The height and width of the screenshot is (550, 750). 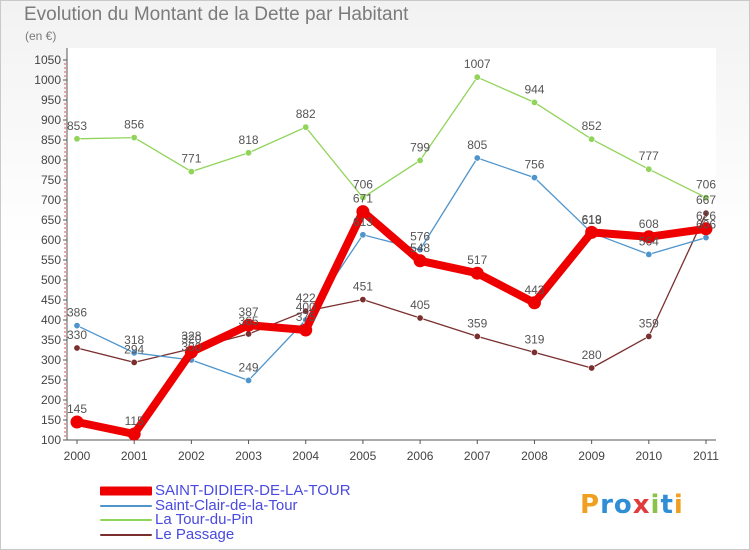 I want to click on proxiti-logo: Proxiti, so click(x=632, y=505).